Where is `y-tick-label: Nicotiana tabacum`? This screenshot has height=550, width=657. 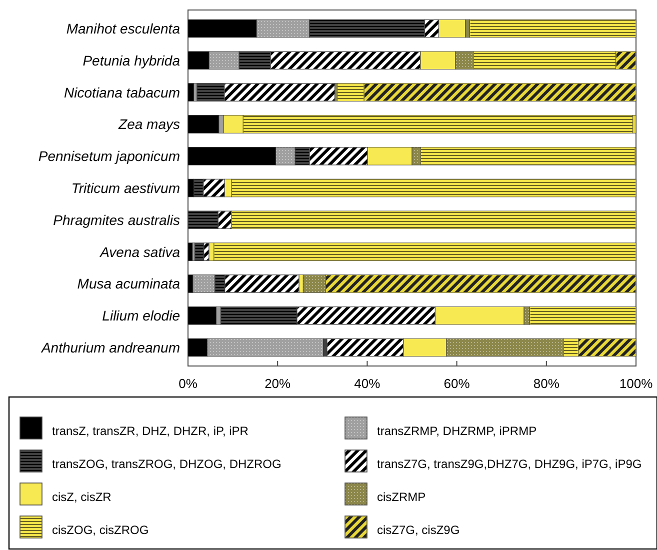 y-tick-label: Nicotiana tabacum is located at coordinates (122, 92).